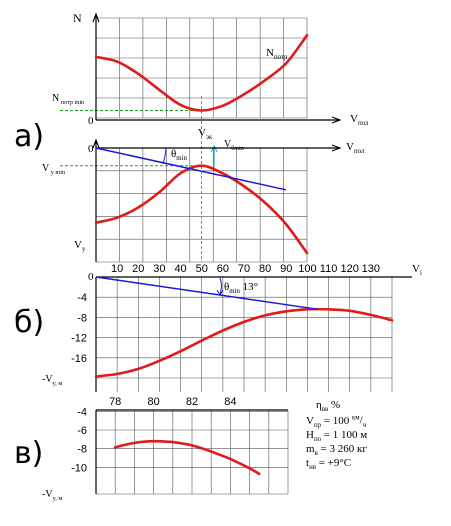  I want to click on panel-c-y-tick-label: -10, so click(79, 468).